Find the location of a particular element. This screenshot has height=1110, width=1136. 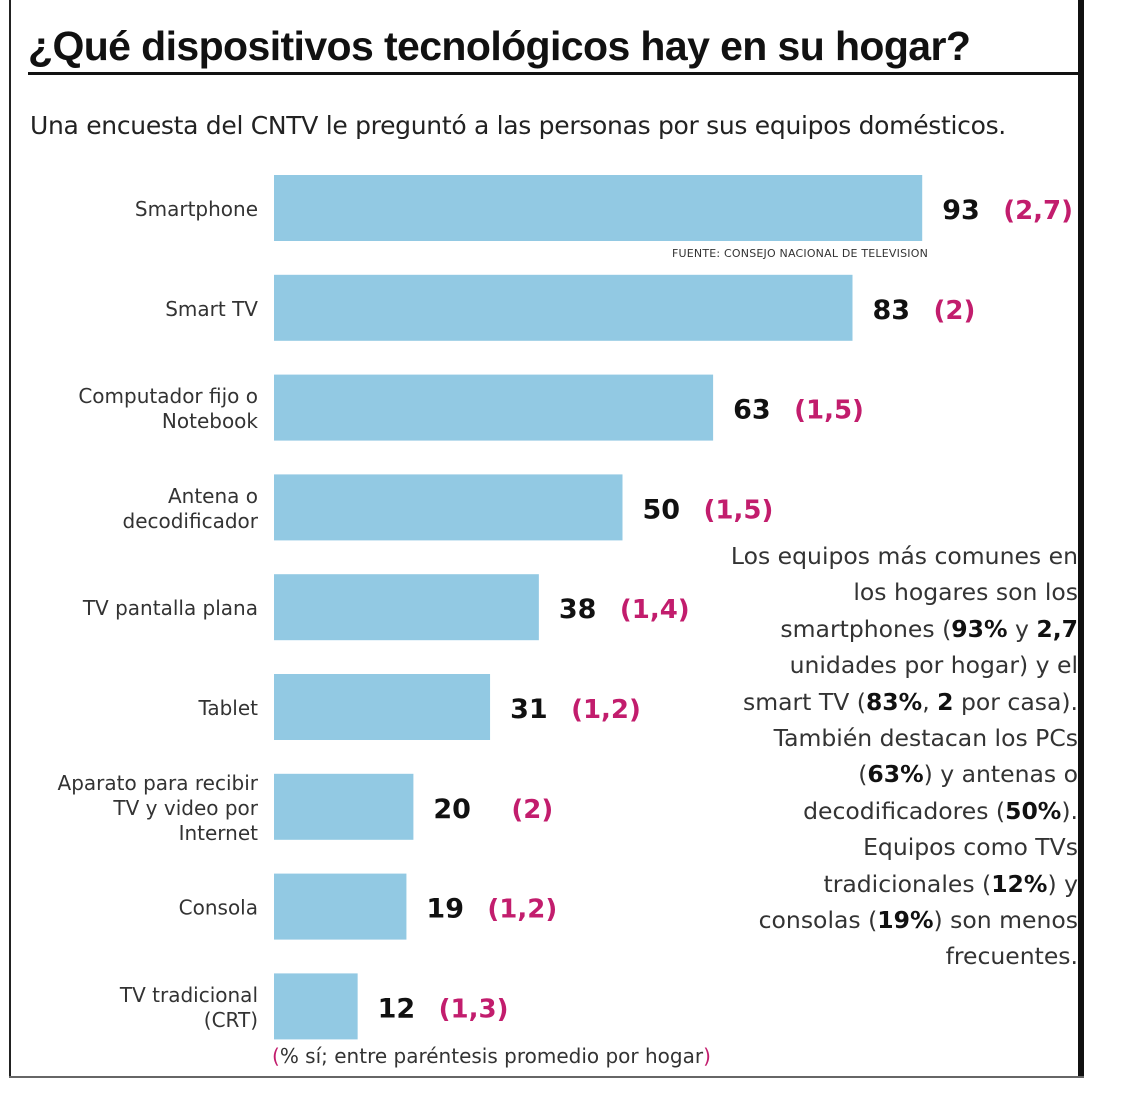

frame-left-border is located at coordinates (10, 539).